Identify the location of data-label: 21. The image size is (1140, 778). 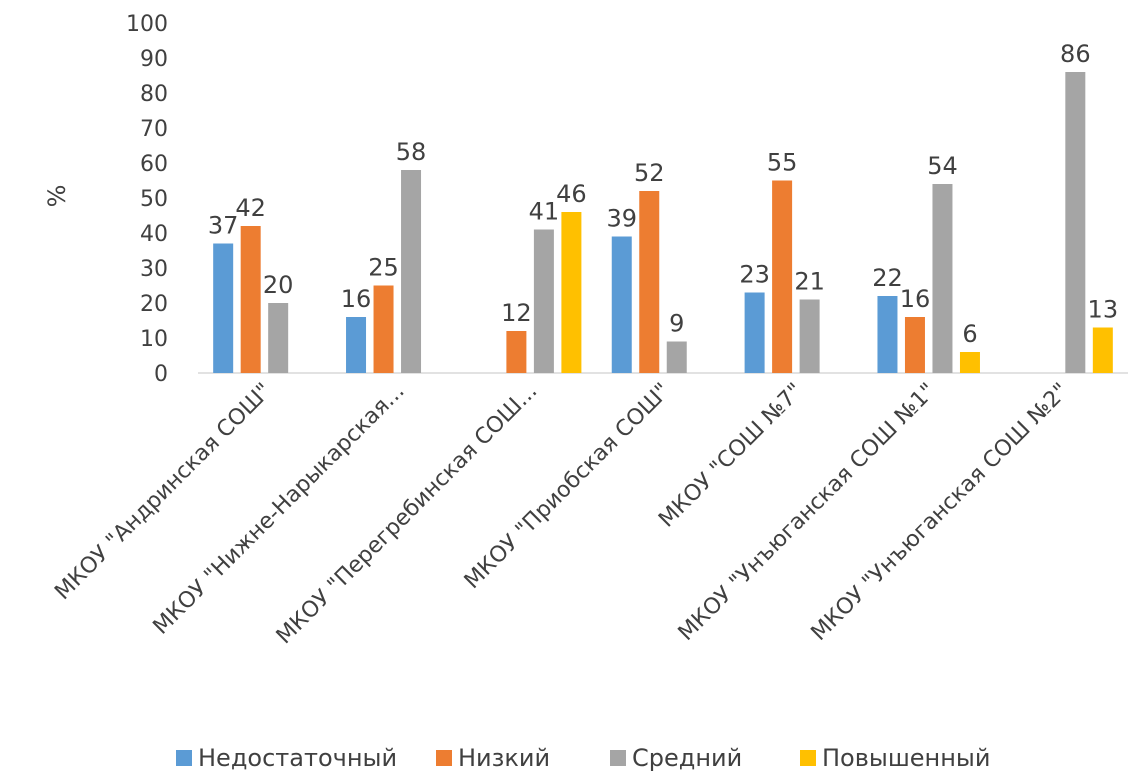
(809, 282).